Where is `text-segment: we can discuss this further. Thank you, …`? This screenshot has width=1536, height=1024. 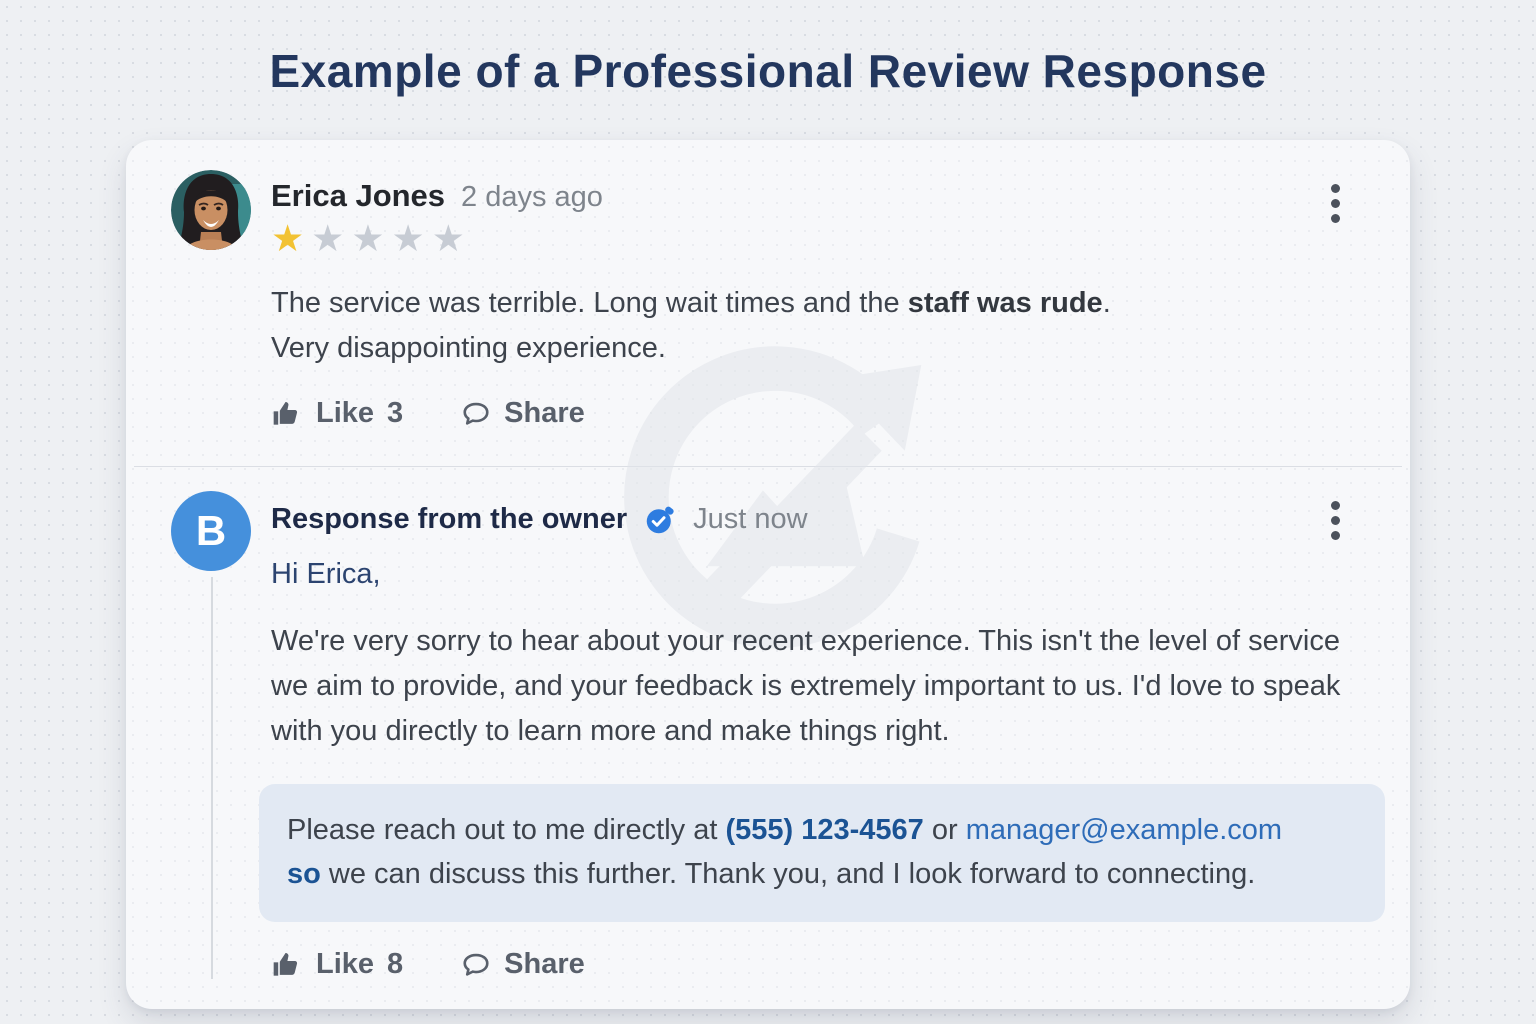
text-segment: we can discuss this further. Thank you, … is located at coordinates (788, 874).